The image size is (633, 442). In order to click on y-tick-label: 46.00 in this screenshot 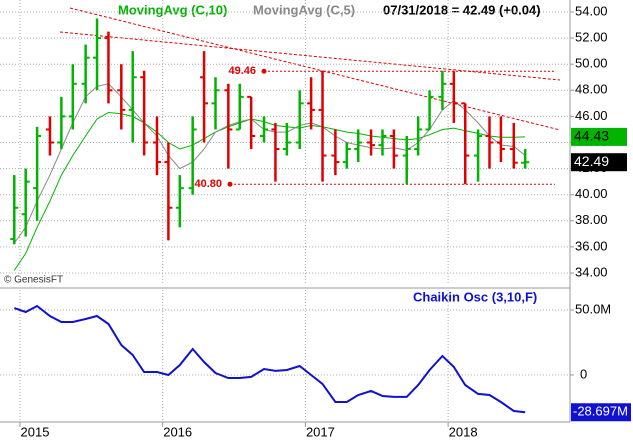, I will do `click(591, 115)`.